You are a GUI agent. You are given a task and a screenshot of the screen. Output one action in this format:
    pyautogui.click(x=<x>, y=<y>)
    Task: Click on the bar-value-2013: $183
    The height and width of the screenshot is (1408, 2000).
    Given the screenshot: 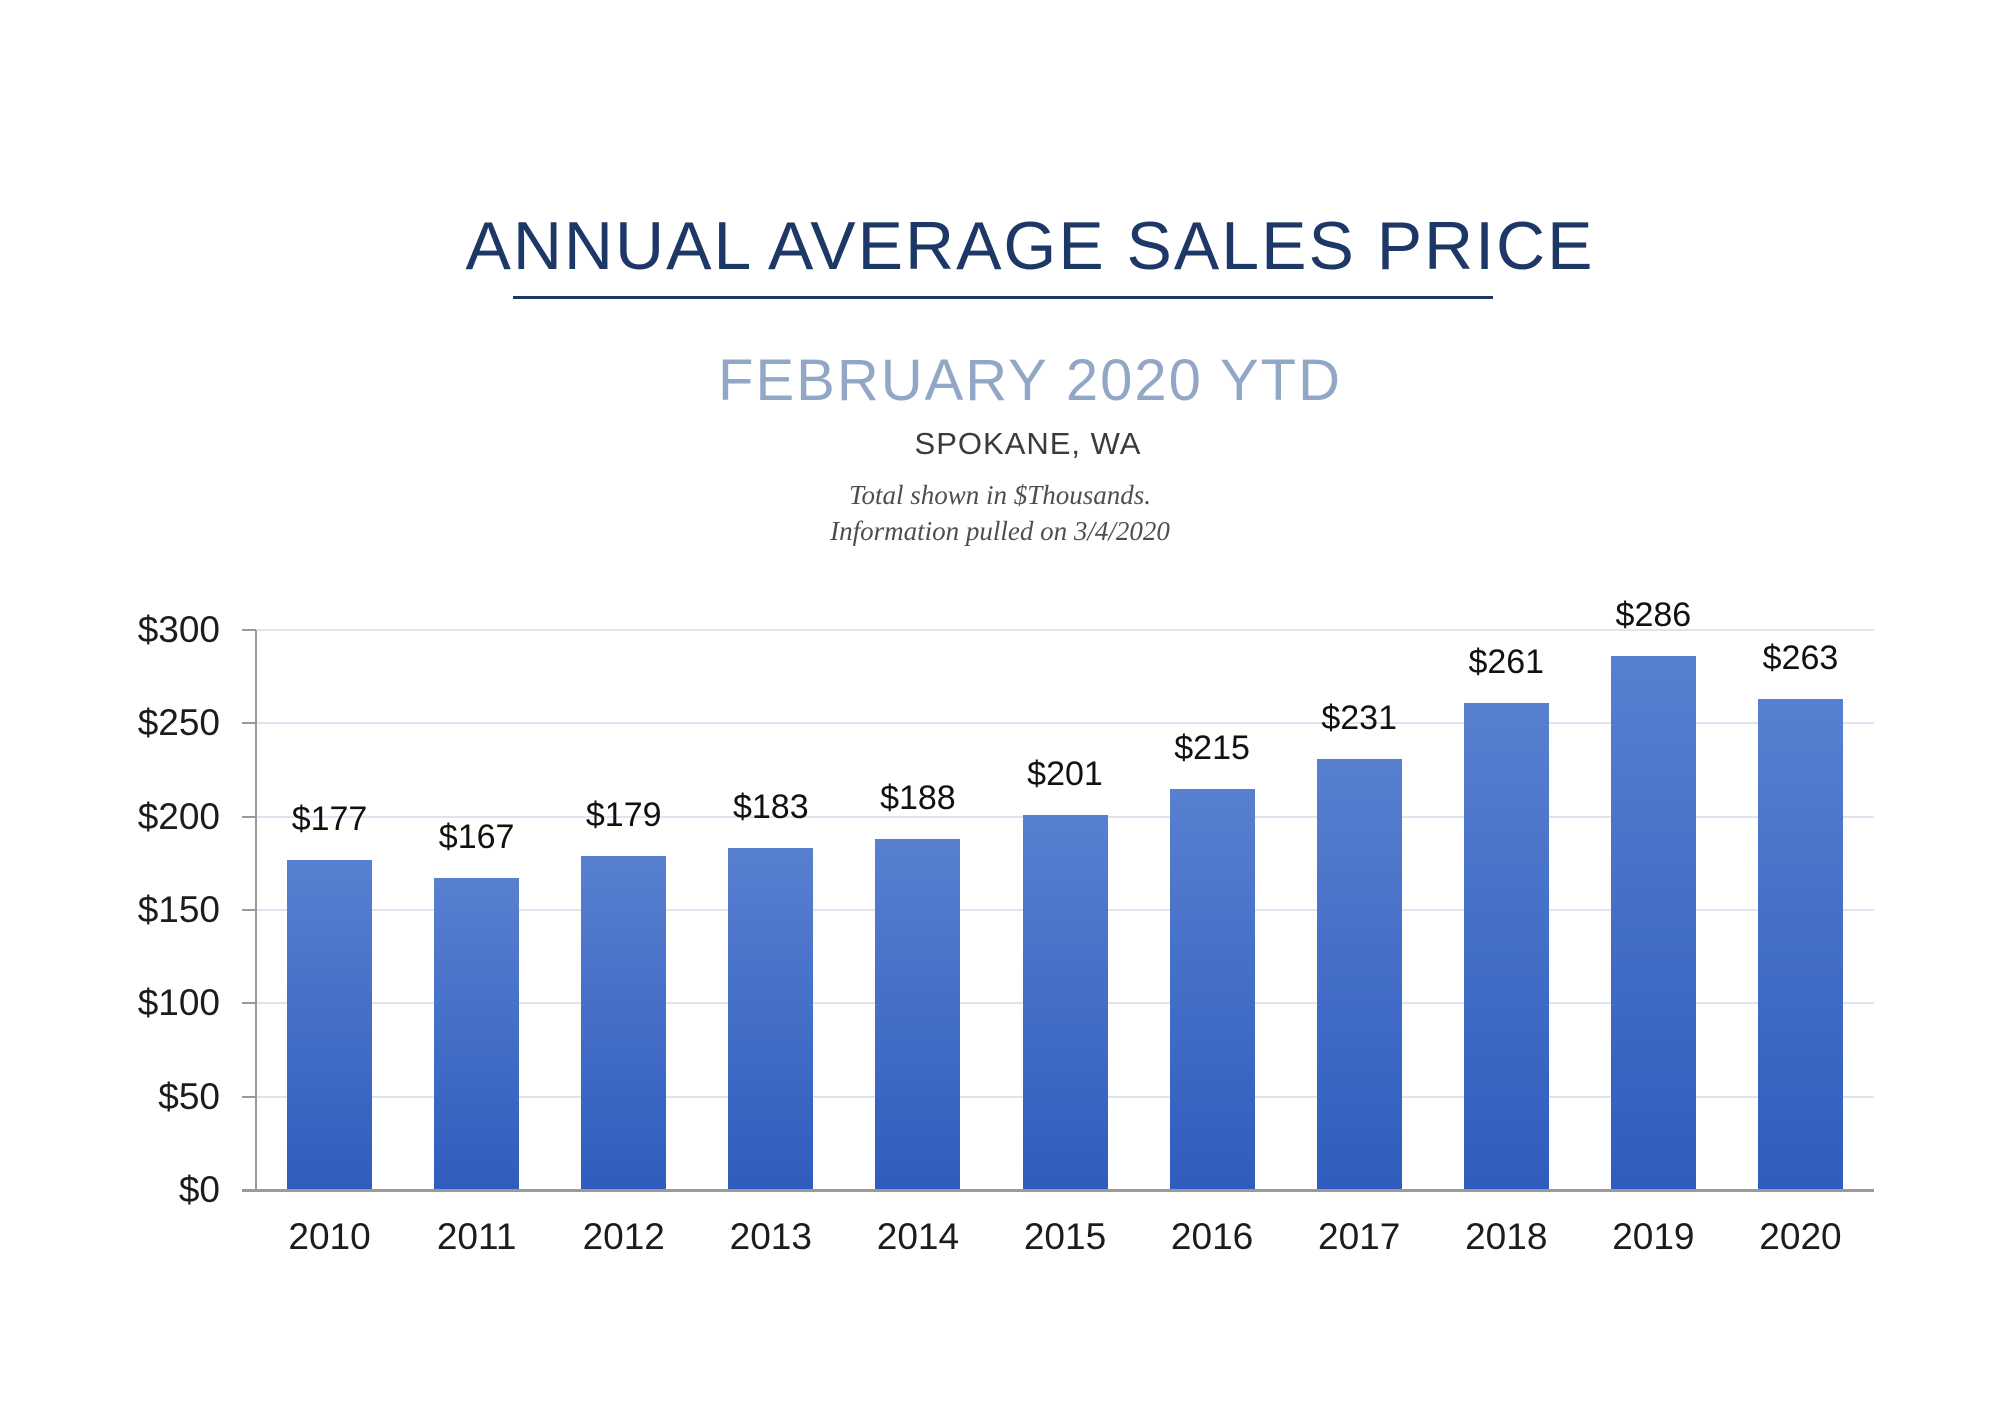 What is the action you would take?
    pyautogui.click(x=770, y=807)
    